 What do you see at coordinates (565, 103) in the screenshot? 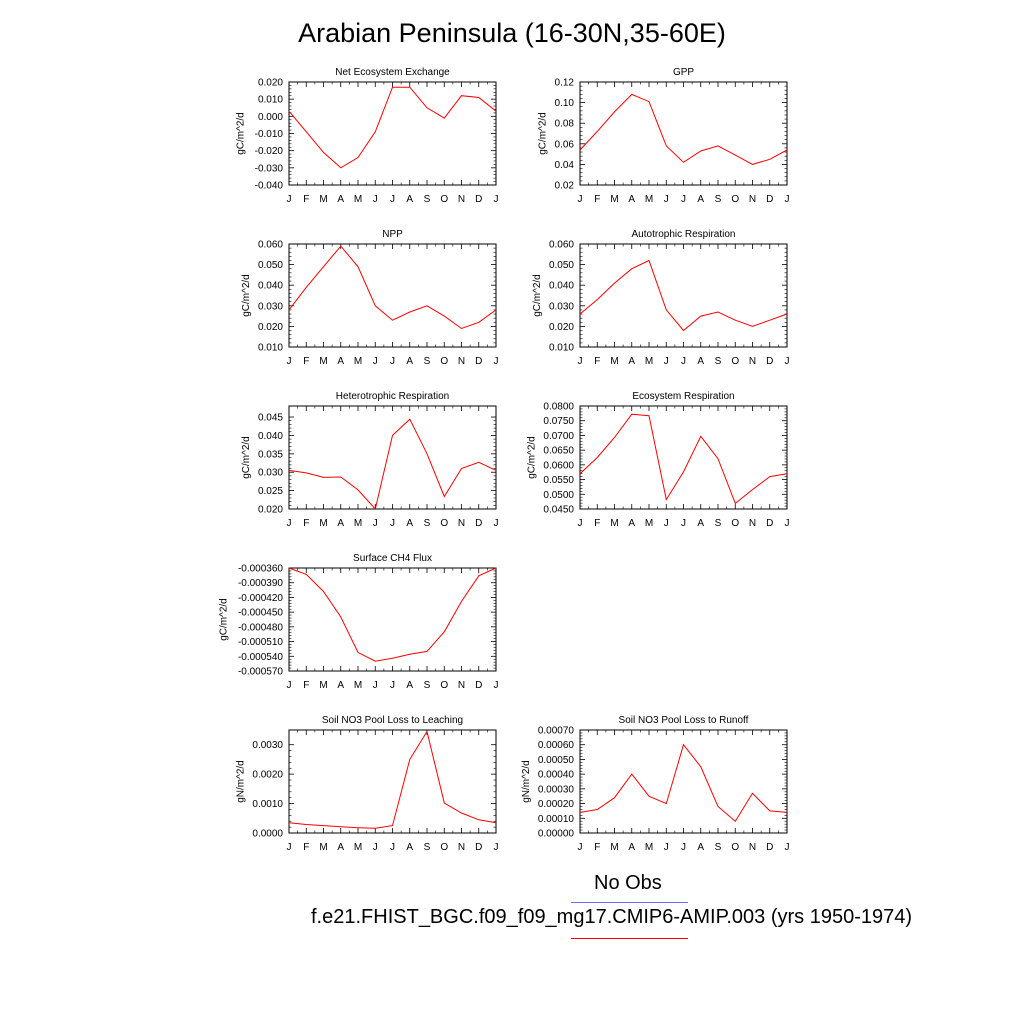
I see `y-tick-label: 0.10` at bounding box center [565, 103].